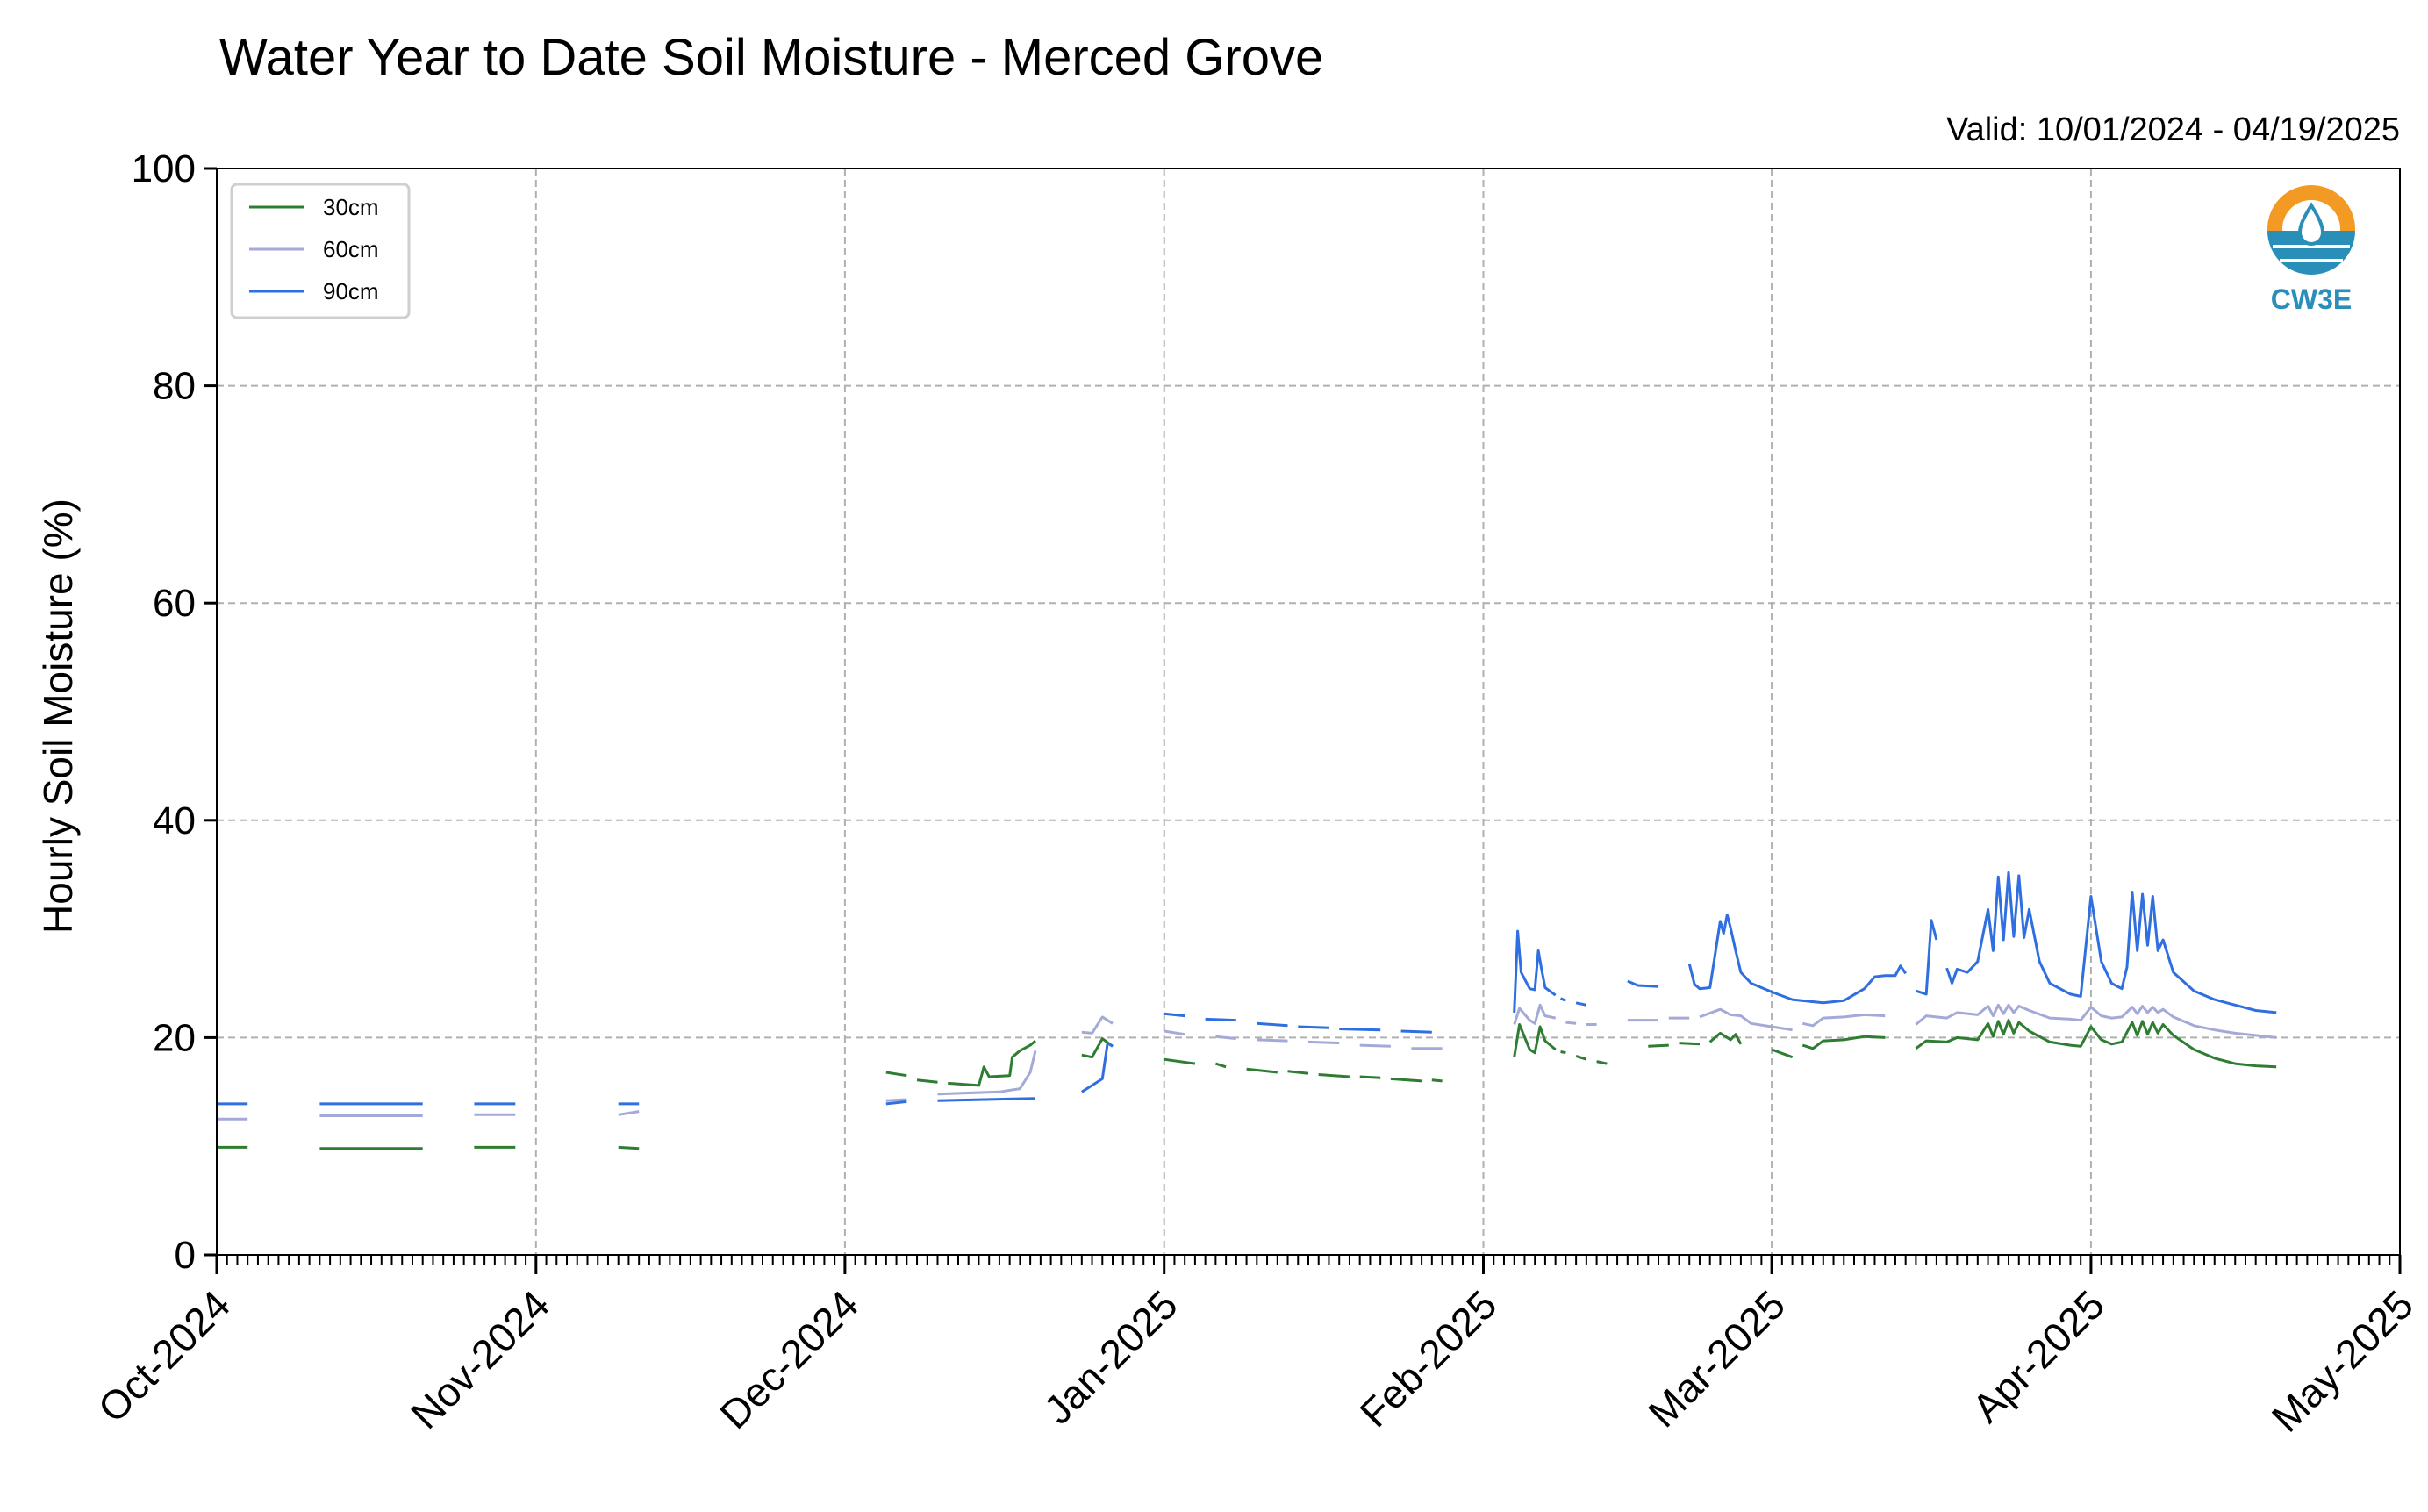  I want to click on legend-label-90cm: 90cm, so click(351, 291).